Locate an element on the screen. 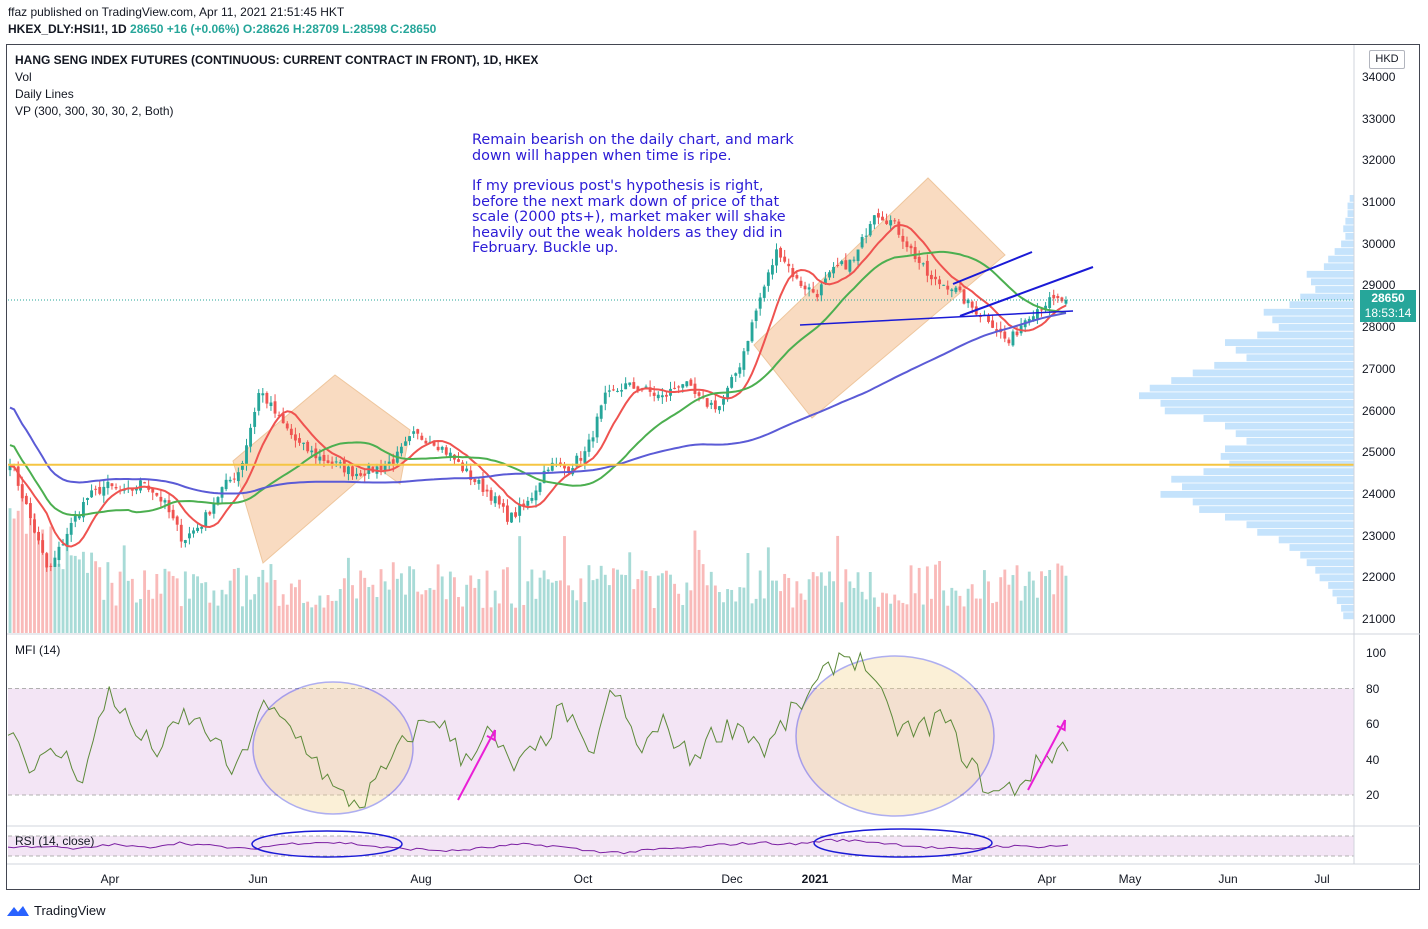 The image size is (1428, 929). legend-rsi: RSI (14, close) is located at coordinates (55, 841).